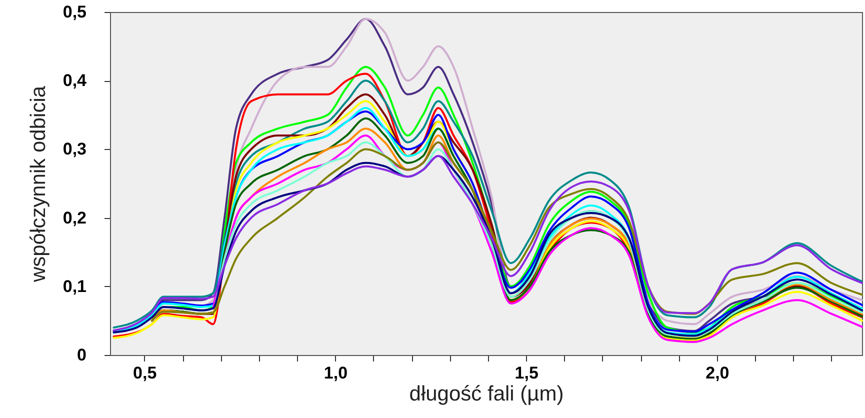 The image size is (865, 418). What do you see at coordinates (526, 373) in the screenshot?
I see `x-tick-label: 1,5` at bounding box center [526, 373].